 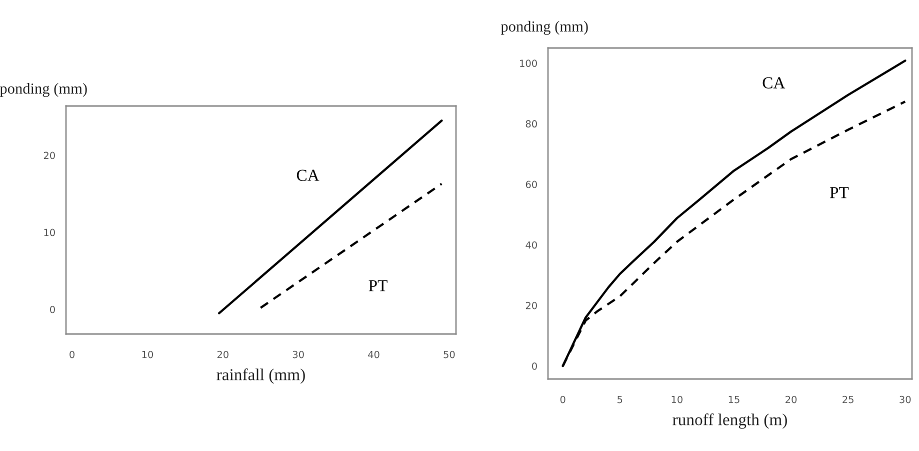 I want to click on y-tick-label: 60, so click(x=531, y=184).